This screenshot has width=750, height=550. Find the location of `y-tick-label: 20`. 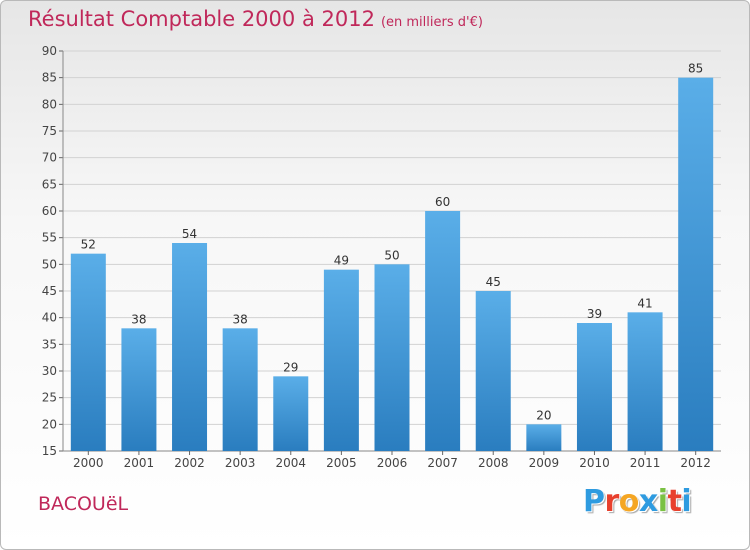

y-tick-label: 20 is located at coordinates (49, 424).